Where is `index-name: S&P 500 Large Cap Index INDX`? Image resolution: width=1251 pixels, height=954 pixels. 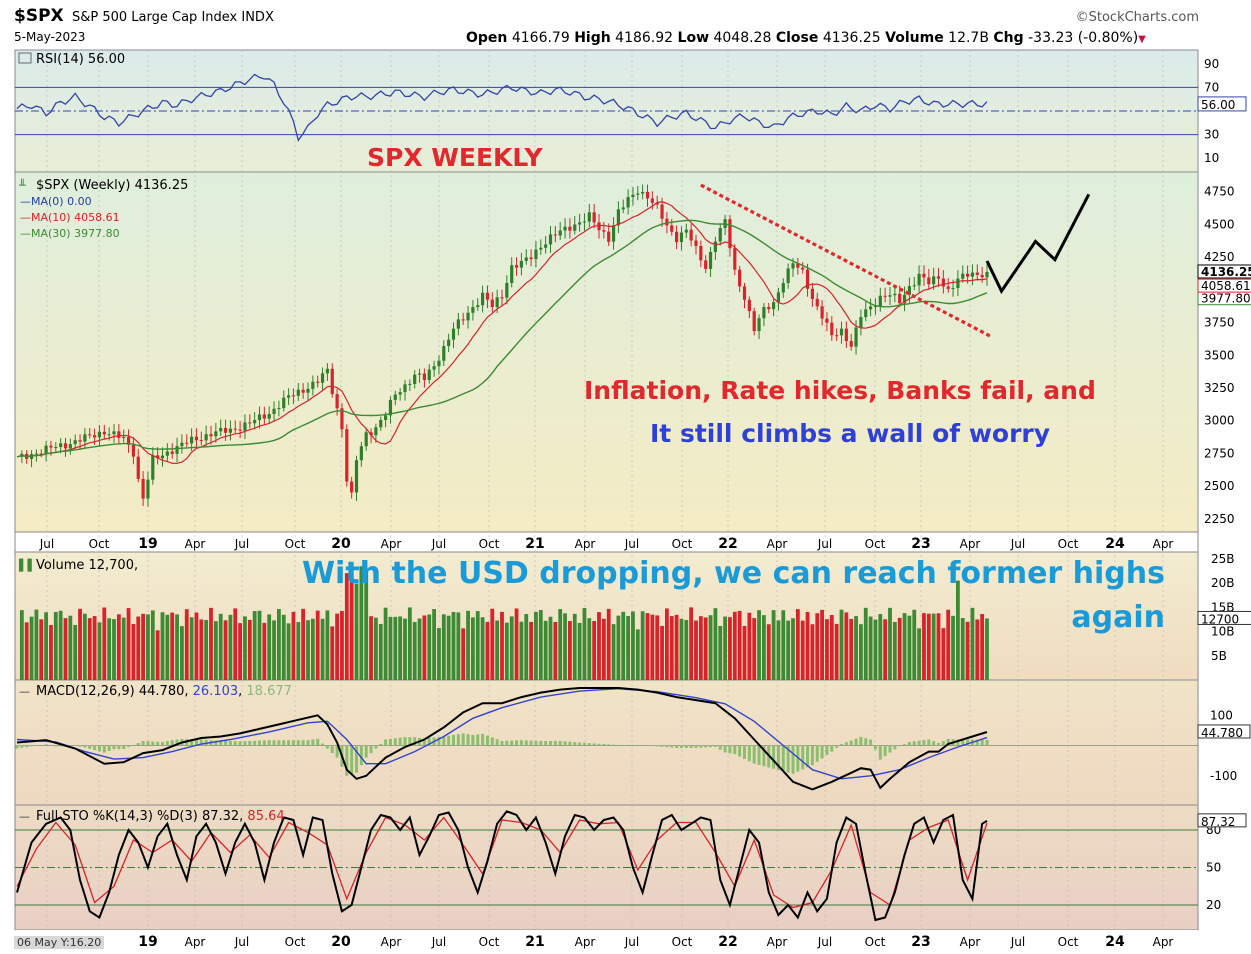
index-name: S&P 500 Large Cap Index INDX is located at coordinates (173, 17).